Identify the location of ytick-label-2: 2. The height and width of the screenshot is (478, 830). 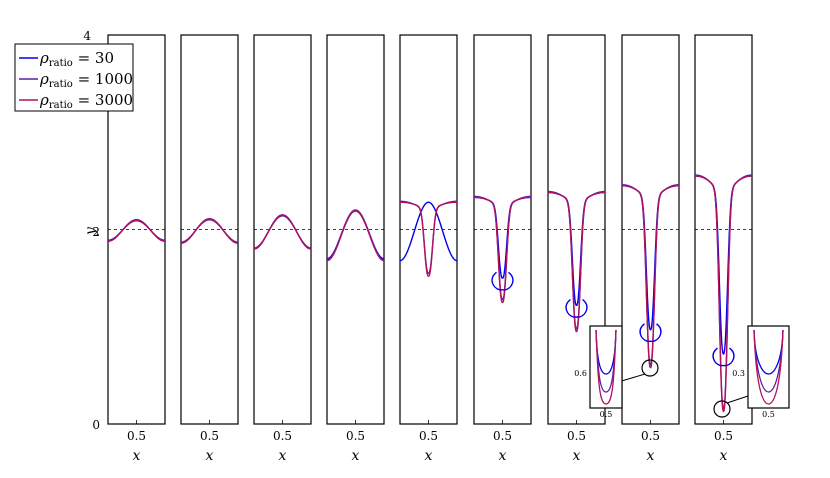
(96, 232).